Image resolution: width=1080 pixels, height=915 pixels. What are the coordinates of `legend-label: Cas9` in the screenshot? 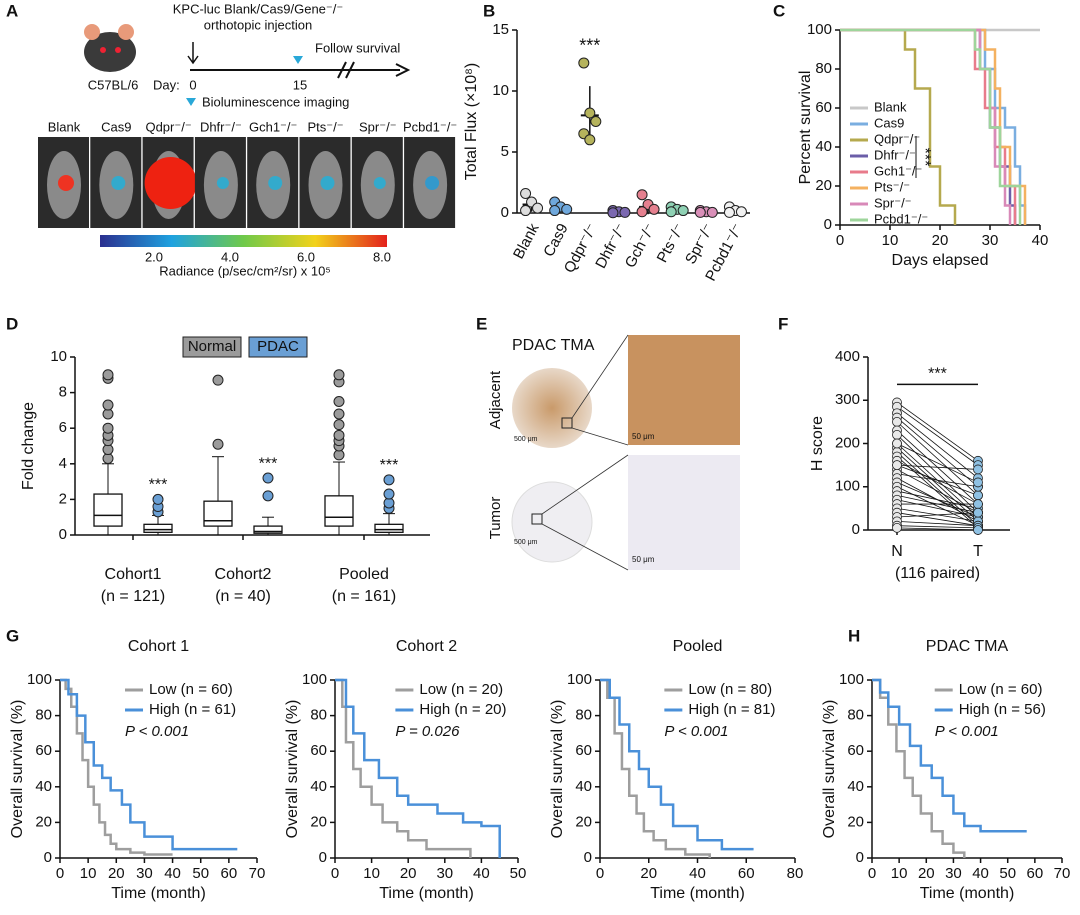 It's located at (889, 122).